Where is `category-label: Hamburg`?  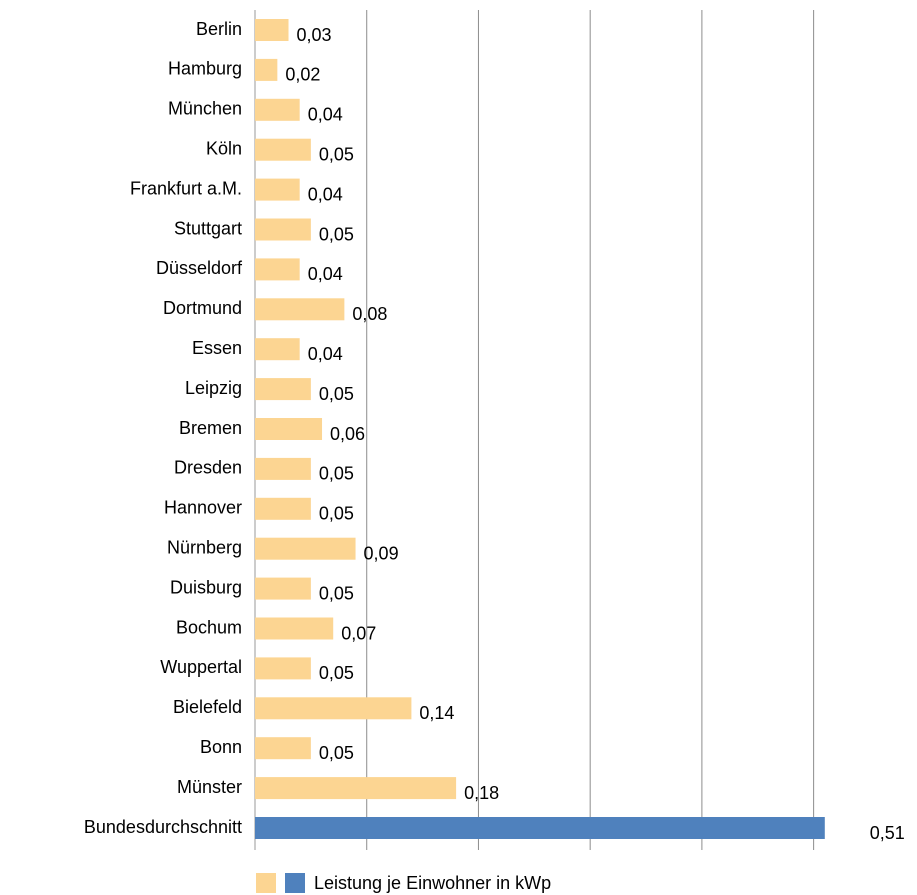
category-label: Hamburg is located at coordinates (205, 69).